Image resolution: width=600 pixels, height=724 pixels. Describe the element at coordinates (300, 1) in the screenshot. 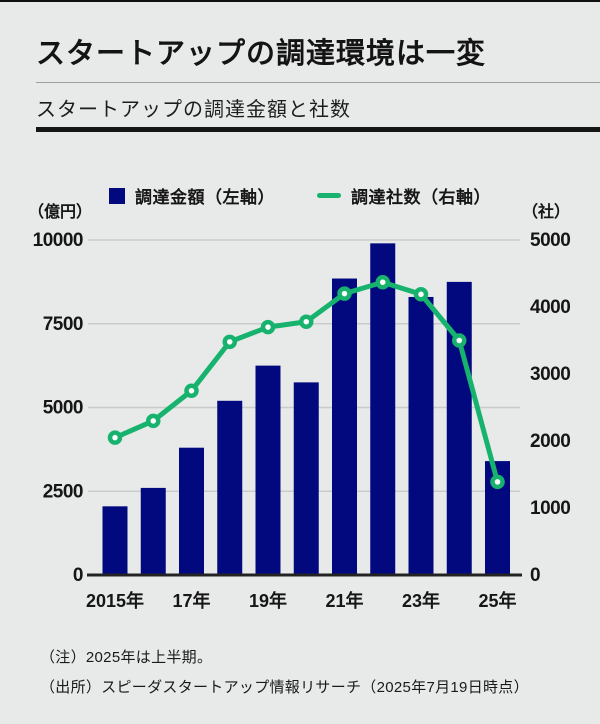

I see `top-border` at that location.